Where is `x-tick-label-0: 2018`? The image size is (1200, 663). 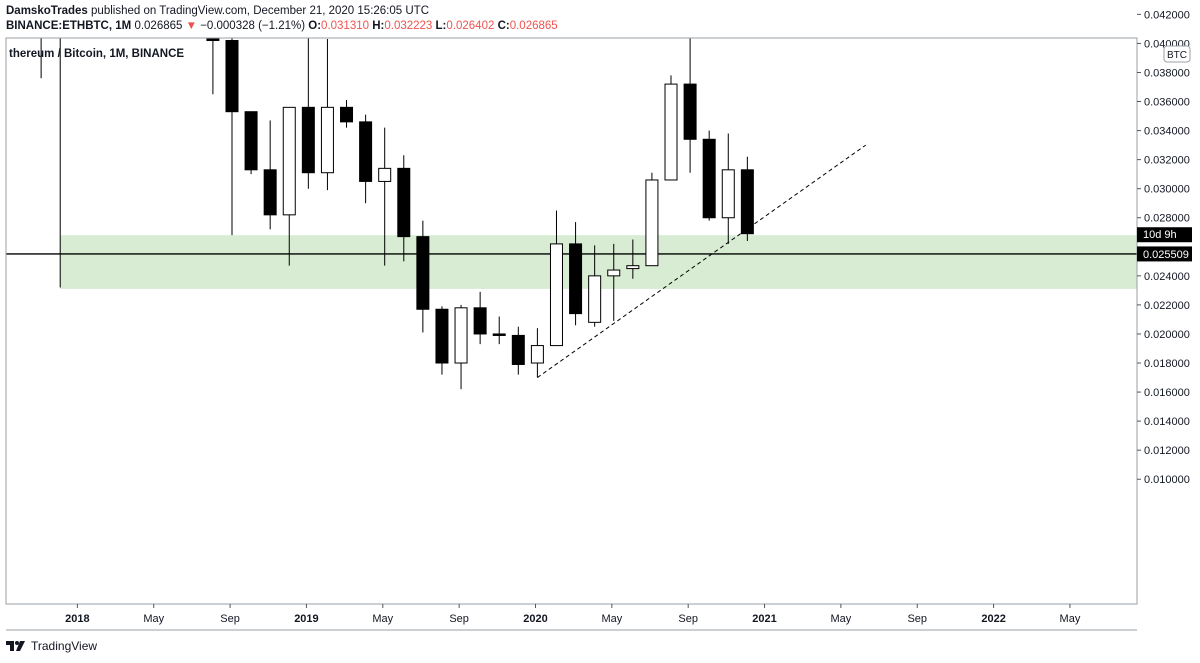 x-tick-label-0: 2018 is located at coordinates (77, 619).